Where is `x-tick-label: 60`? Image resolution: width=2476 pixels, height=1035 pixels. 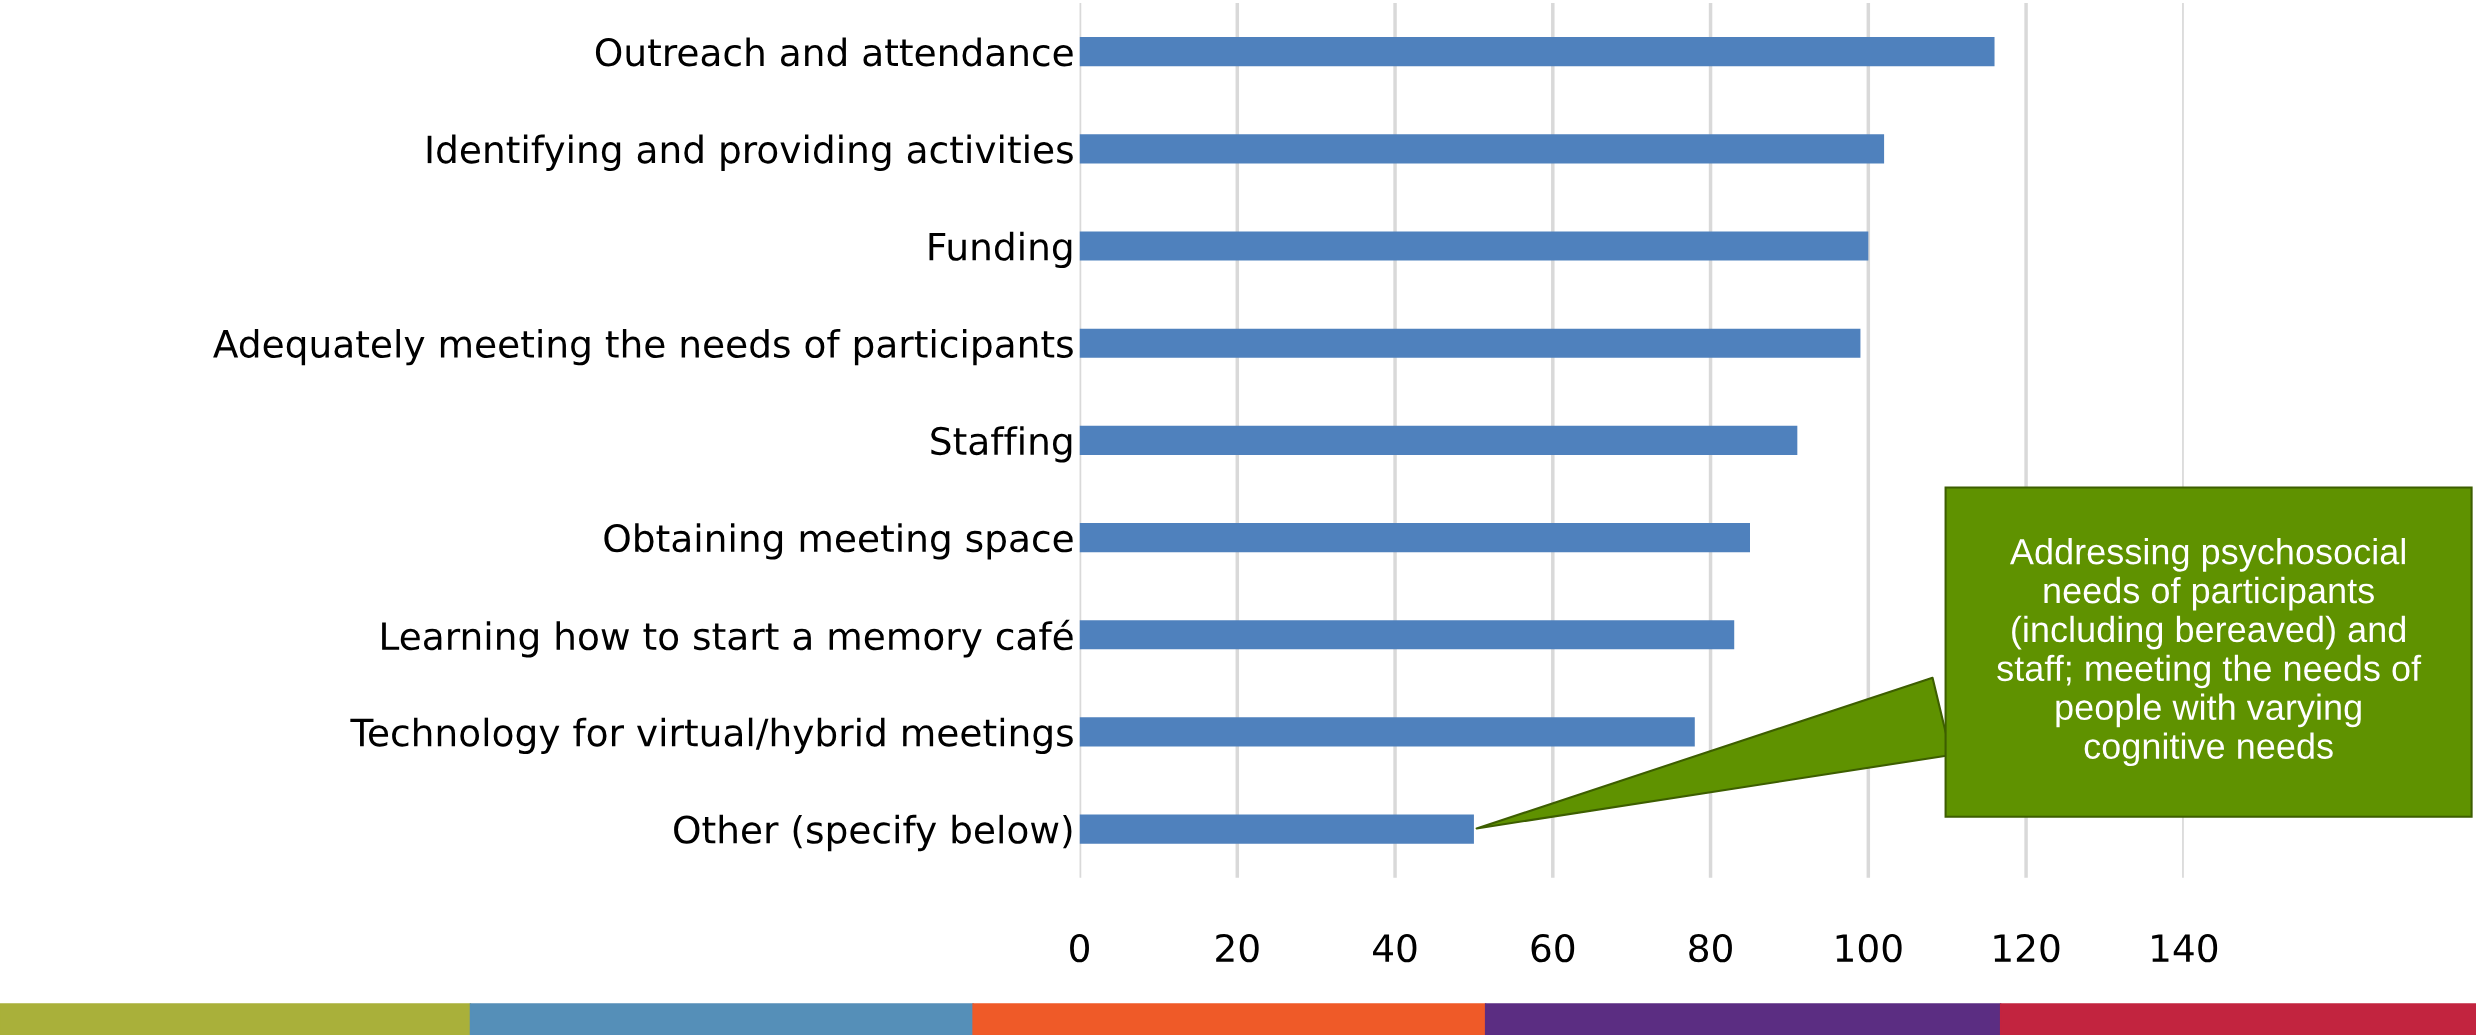 x-tick-label: 60 is located at coordinates (1553, 948).